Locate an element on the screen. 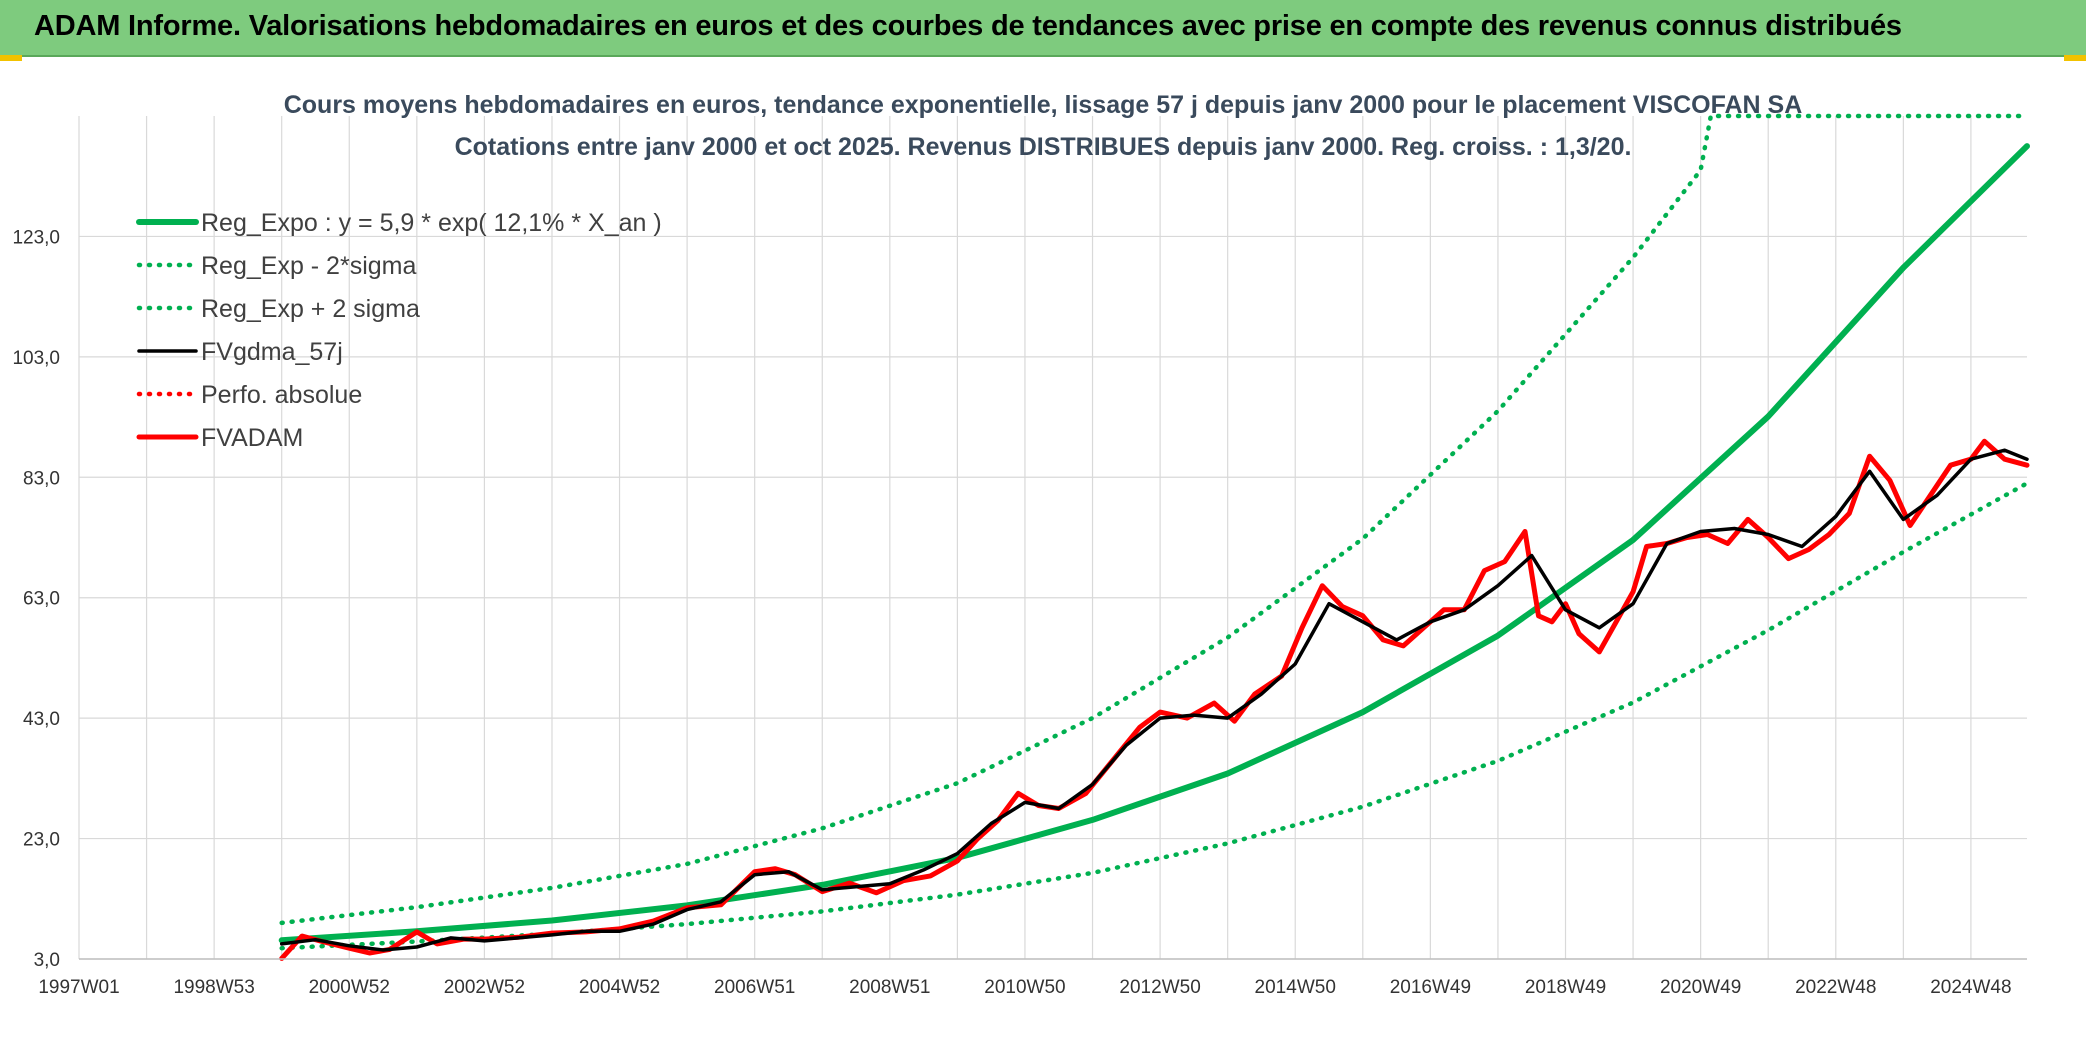  x-tick-label: 2004W52 is located at coordinates (619, 987).